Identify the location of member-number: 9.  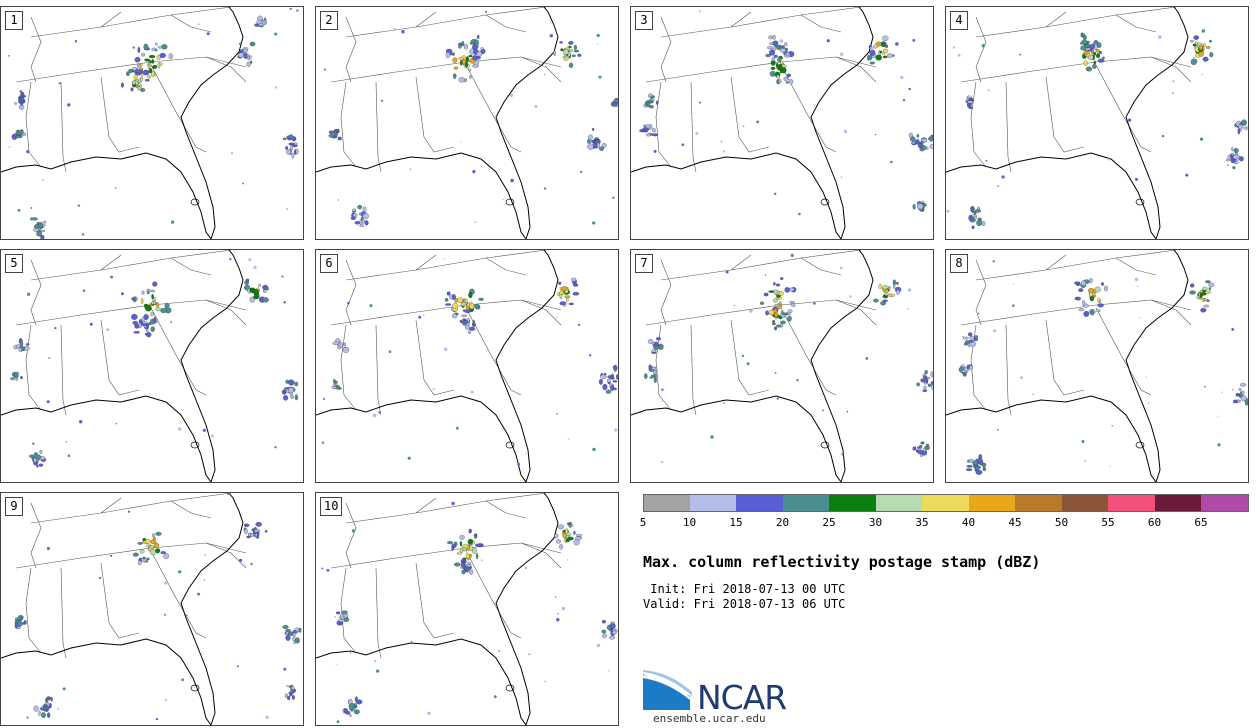
(14, 506).